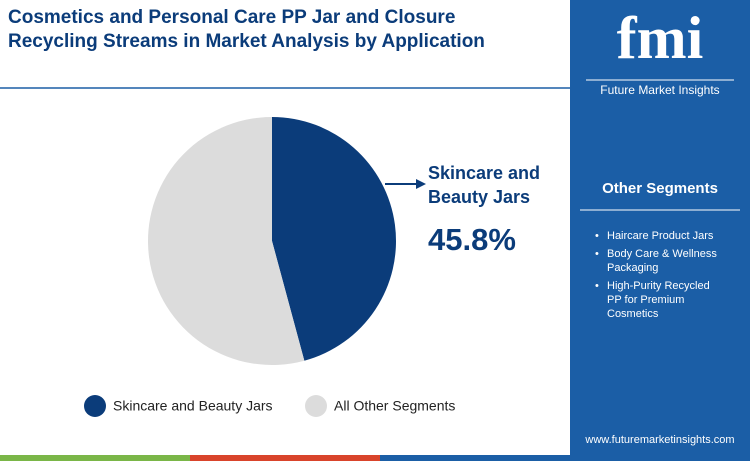  I want to click on segment-item-line: Cosmetics, so click(633, 314).